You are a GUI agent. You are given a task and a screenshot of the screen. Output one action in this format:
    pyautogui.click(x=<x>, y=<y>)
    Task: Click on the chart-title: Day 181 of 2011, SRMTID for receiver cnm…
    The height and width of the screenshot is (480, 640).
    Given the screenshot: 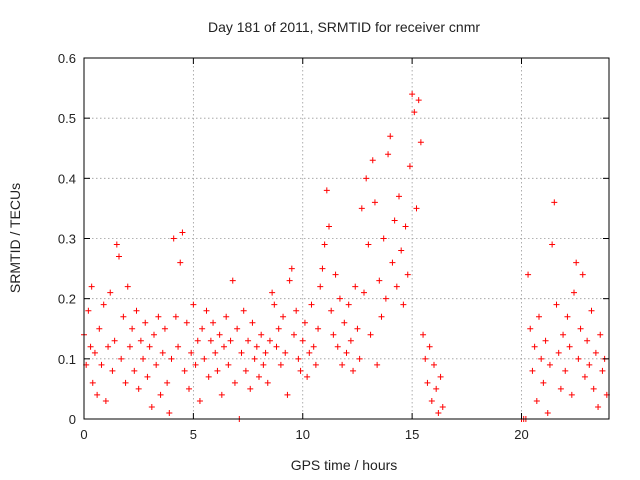 What is the action you would take?
    pyautogui.click(x=344, y=27)
    